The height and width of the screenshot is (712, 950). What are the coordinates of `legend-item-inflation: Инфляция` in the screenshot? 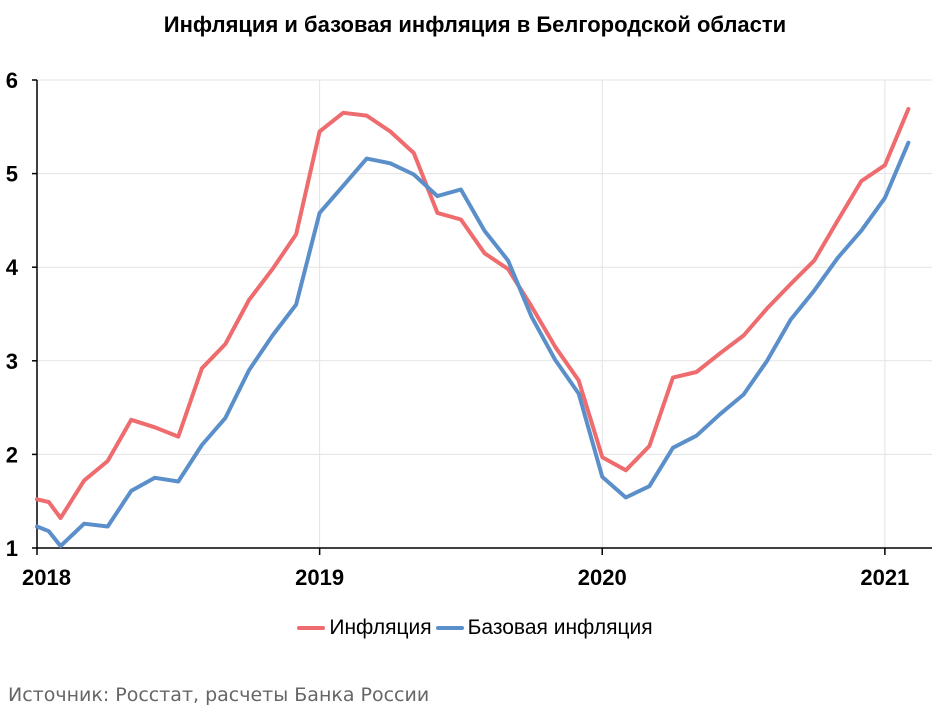 It's located at (364, 628).